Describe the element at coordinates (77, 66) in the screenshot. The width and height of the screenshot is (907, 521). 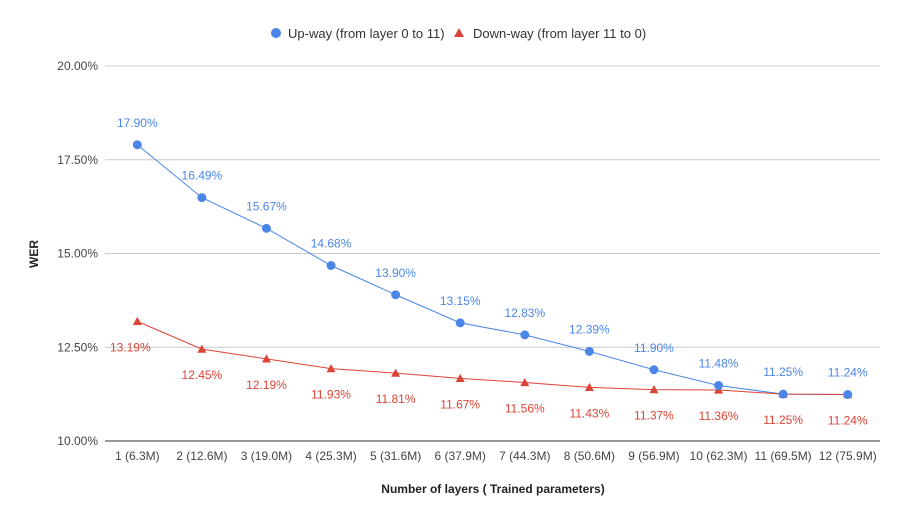
I see `y-tick-label: 20.00%` at that location.